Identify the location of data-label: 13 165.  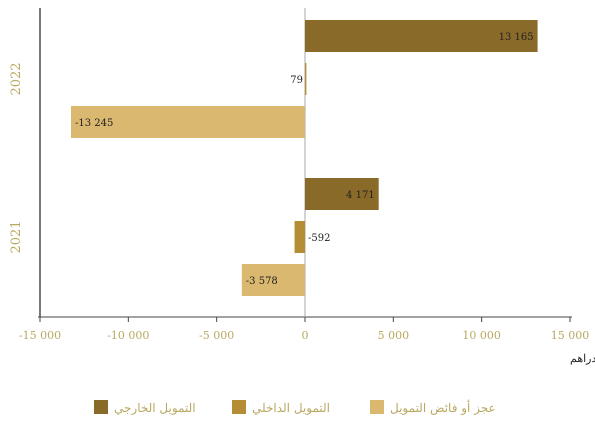
(516, 37).